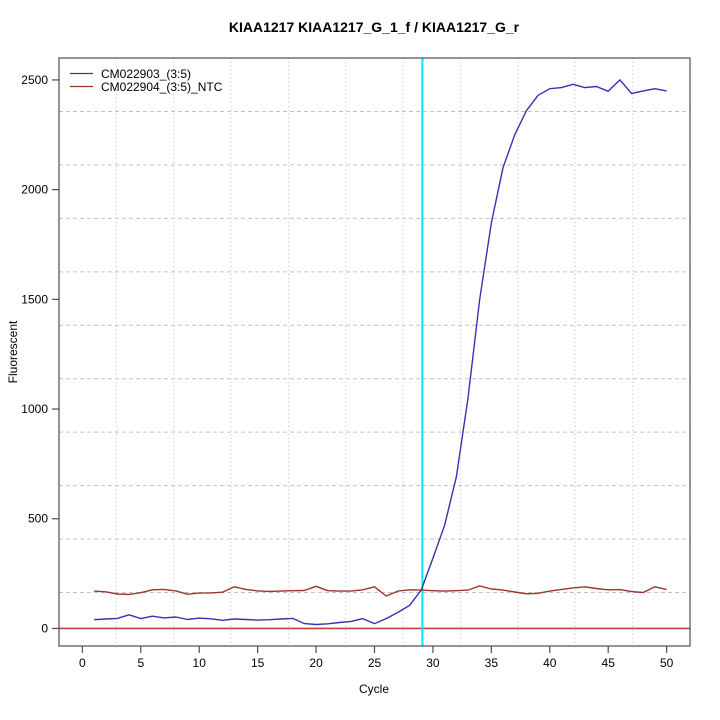 The width and height of the screenshot is (720, 720). What do you see at coordinates (667, 663) in the screenshot?
I see `x-tick-label: 50` at bounding box center [667, 663].